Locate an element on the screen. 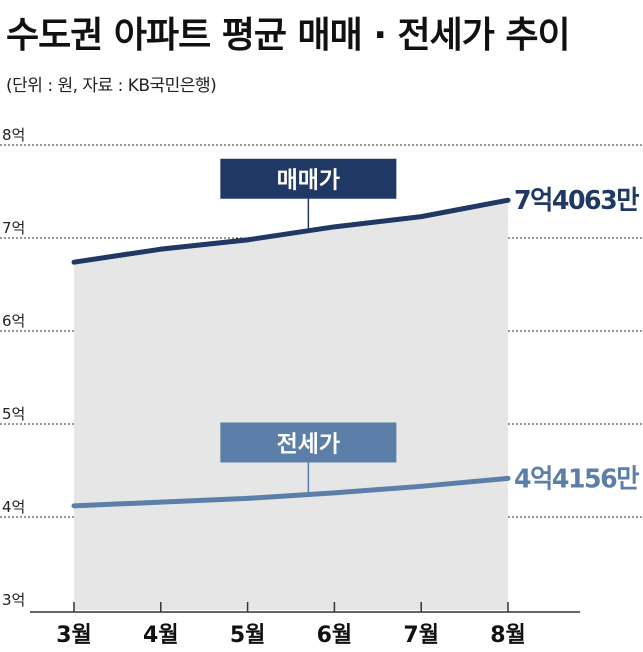  x-axis: 3월 4월 5월 6월 7월 8월 is located at coordinates (305, 625).